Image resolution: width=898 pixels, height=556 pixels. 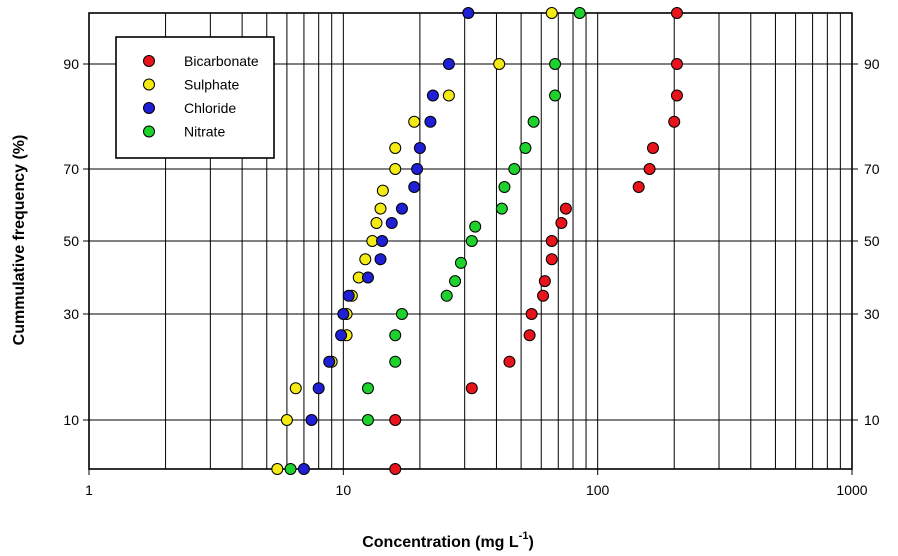 I want to click on y-tick-label-left: 10, so click(x=71, y=420).